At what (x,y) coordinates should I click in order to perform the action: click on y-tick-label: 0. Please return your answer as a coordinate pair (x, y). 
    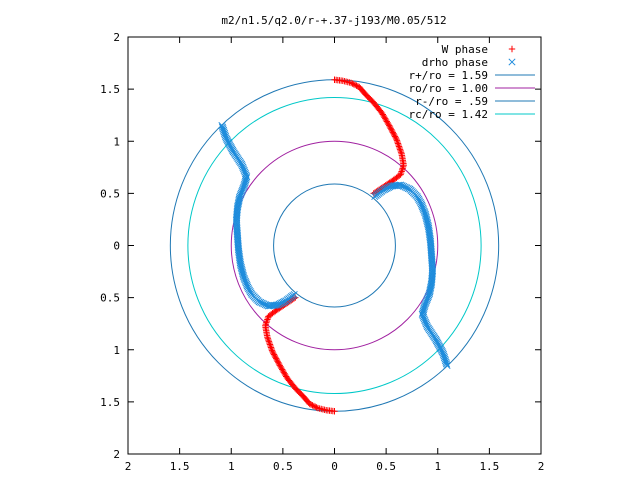
    Looking at the image, I should click on (116, 246).